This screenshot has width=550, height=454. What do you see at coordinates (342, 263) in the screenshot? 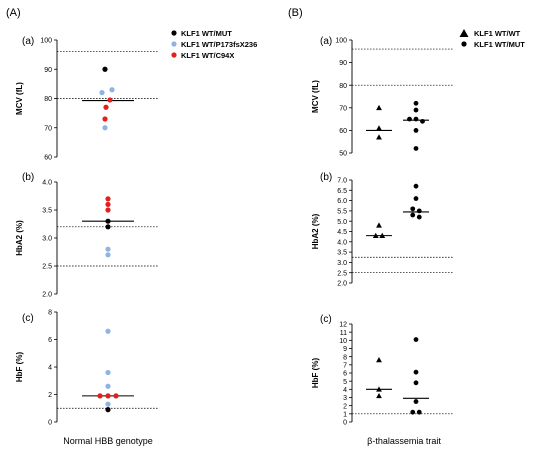
I see `y-tick-label: 3.0` at bounding box center [342, 263].